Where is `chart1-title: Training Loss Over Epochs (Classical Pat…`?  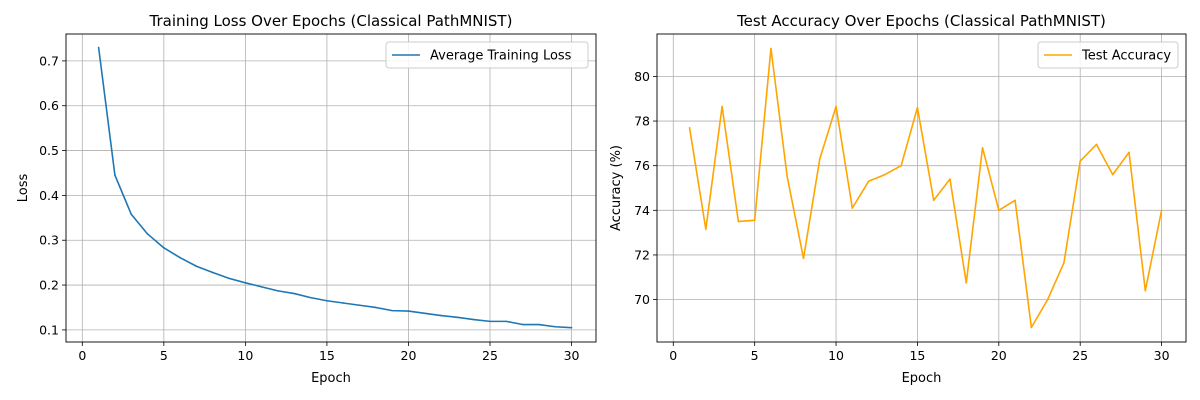
chart1-title: Training Loss Over Epochs (Classical Pat… is located at coordinates (331, 21).